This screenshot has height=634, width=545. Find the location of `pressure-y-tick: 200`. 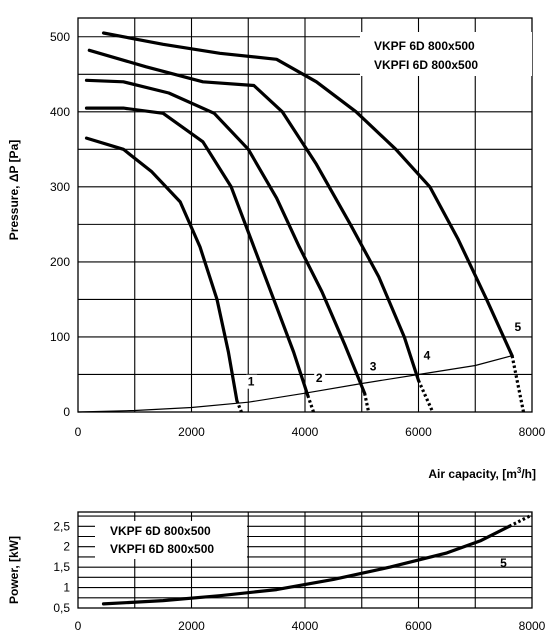

pressure-y-tick: 200 is located at coordinates (60, 262).